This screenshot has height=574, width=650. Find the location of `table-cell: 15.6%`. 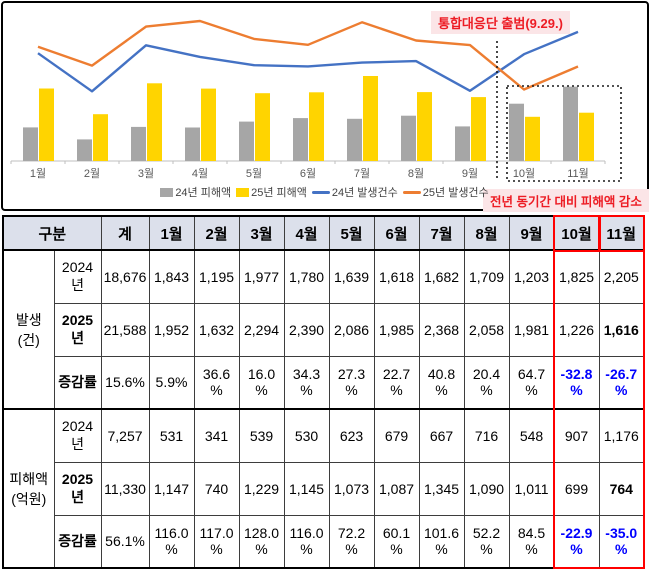

table-cell: 15.6% is located at coordinates (125, 382).